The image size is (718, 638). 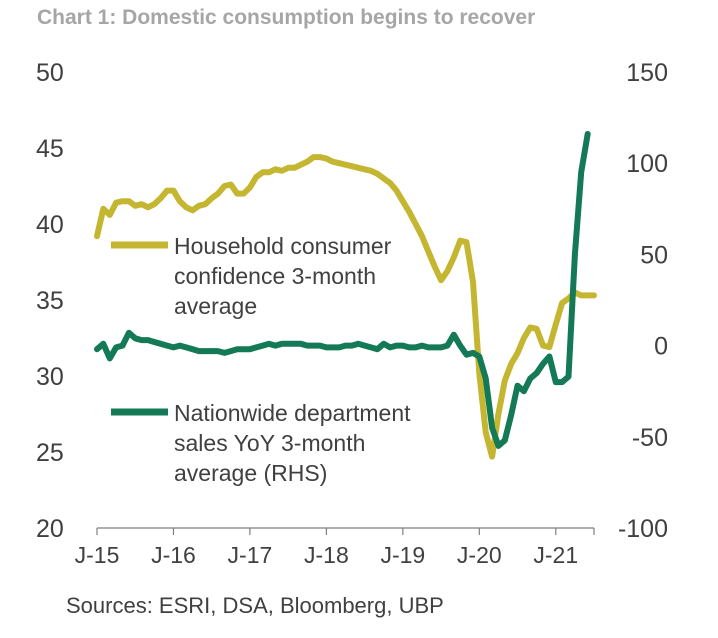 I want to click on x-tick-label: J-15, so click(x=97, y=555).